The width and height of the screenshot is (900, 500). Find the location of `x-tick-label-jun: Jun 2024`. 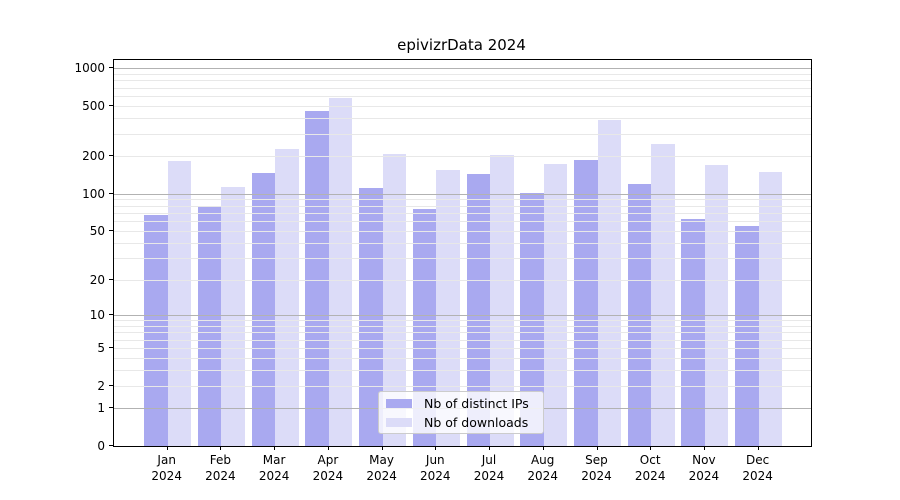

x-tick-label-jun: Jun 2024 is located at coordinates (435, 468).